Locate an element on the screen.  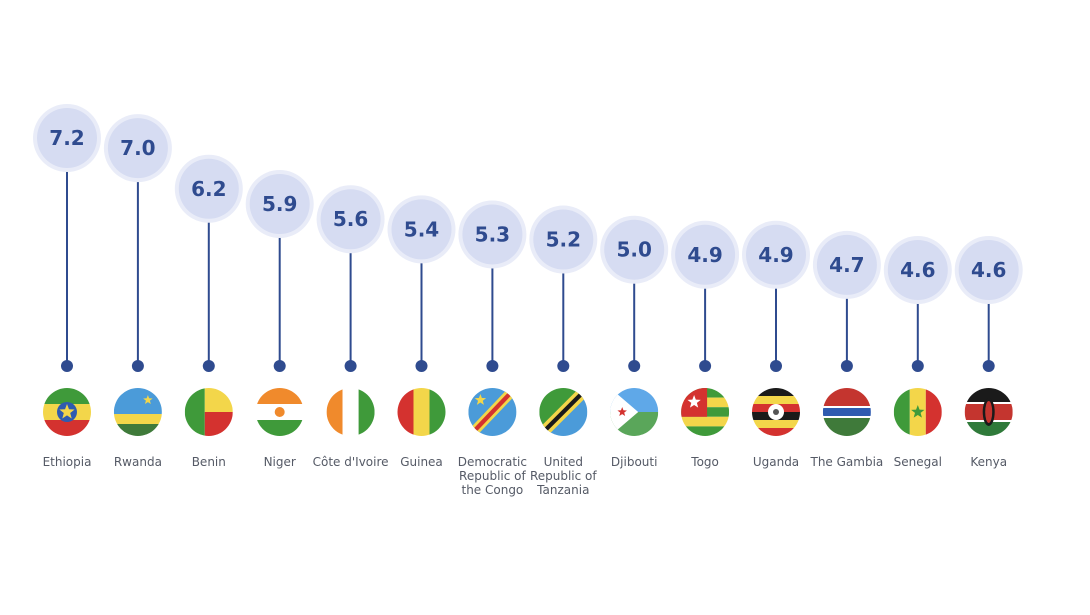
country-label: Benin is located at coordinates (208, 462).